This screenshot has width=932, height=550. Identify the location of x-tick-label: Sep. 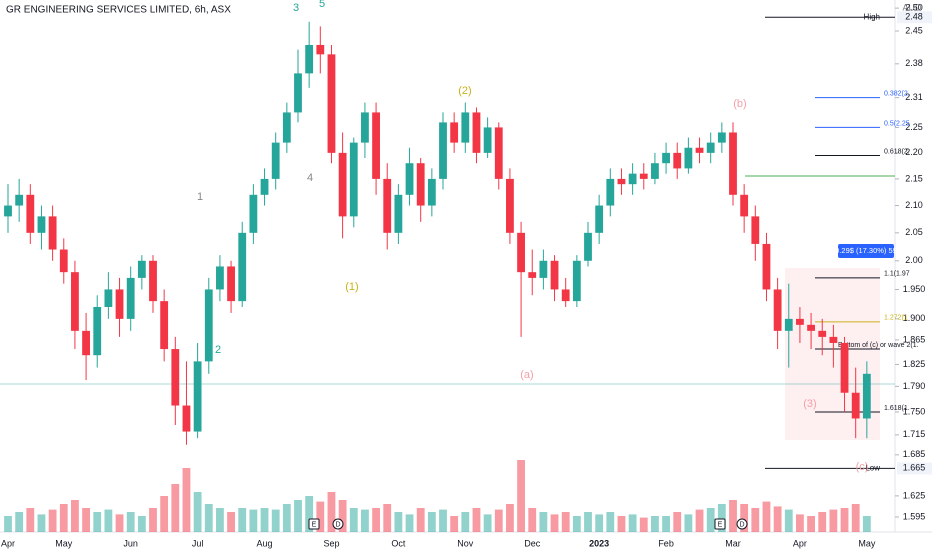
(331, 543).